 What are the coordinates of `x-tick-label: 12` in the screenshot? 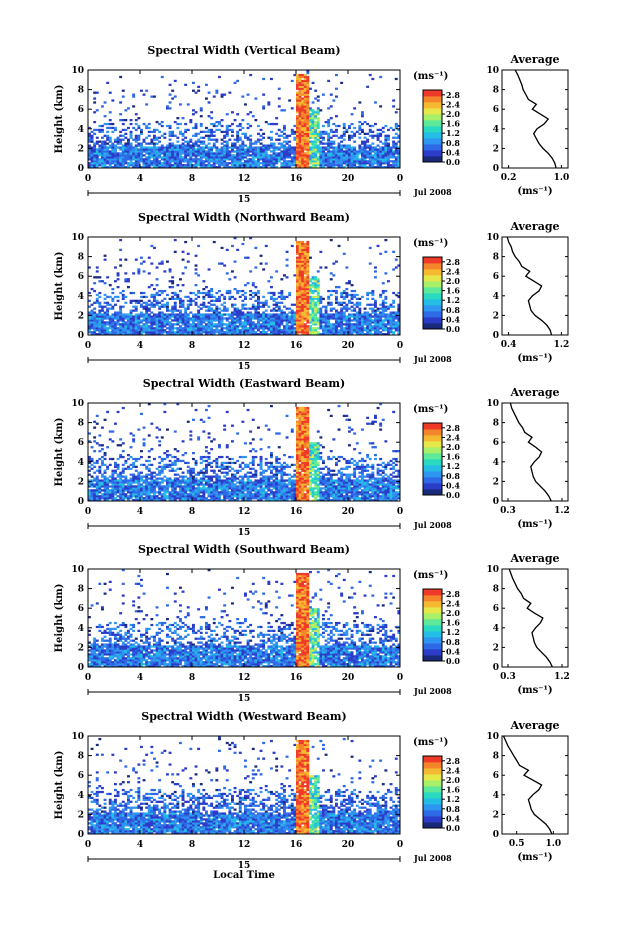 It's located at (244, 179).